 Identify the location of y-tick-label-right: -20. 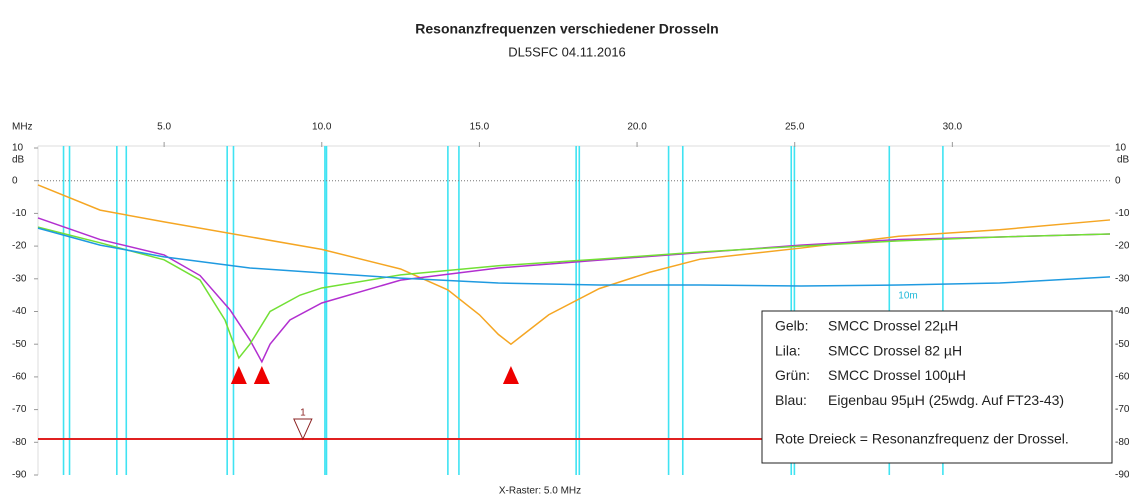
(1122, 246).